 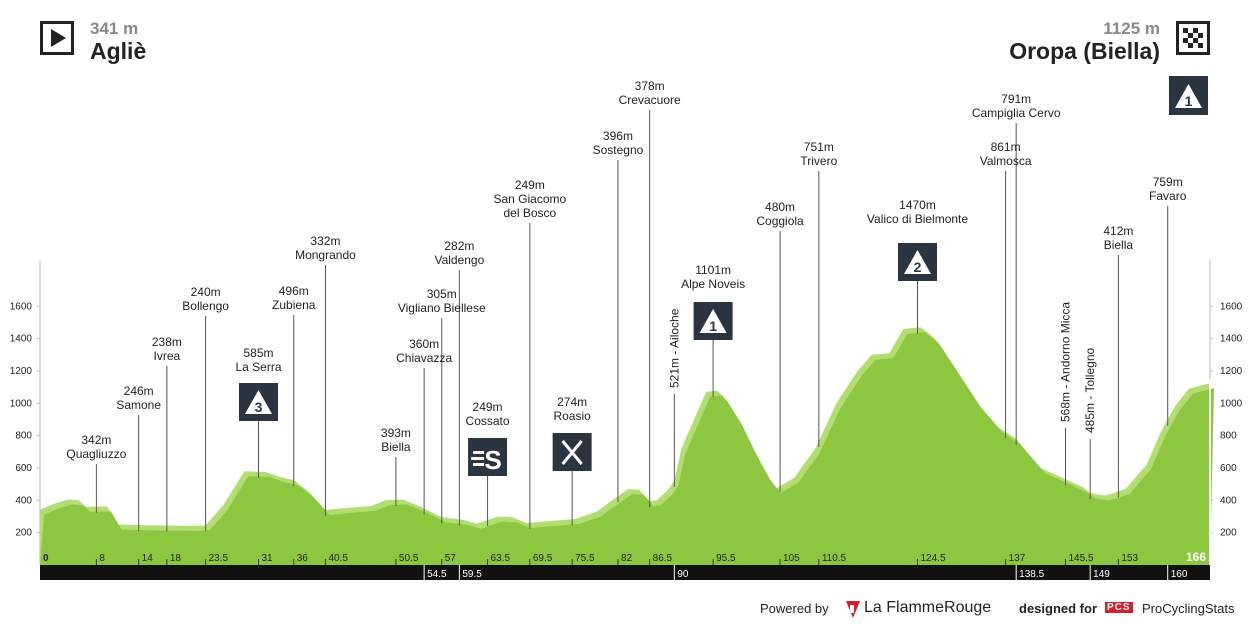 What do you see at coordinates (258, 353) in the screenshot?
I see `waypoint-altitude: 585m` at bounding box center [258, 353].